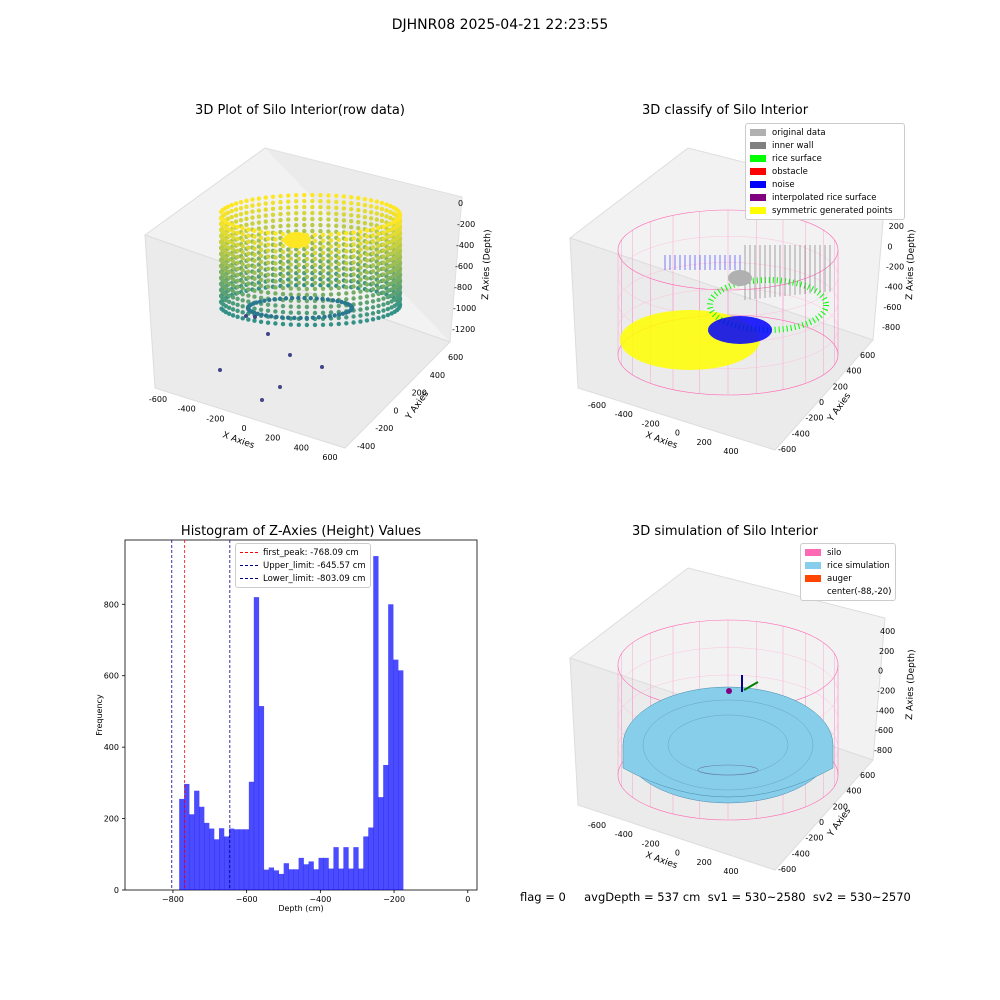  What do you see at coordinates (624, 414) in the screenshot?
I see `x-tick-label: -400` at bounding box center [624, 414].